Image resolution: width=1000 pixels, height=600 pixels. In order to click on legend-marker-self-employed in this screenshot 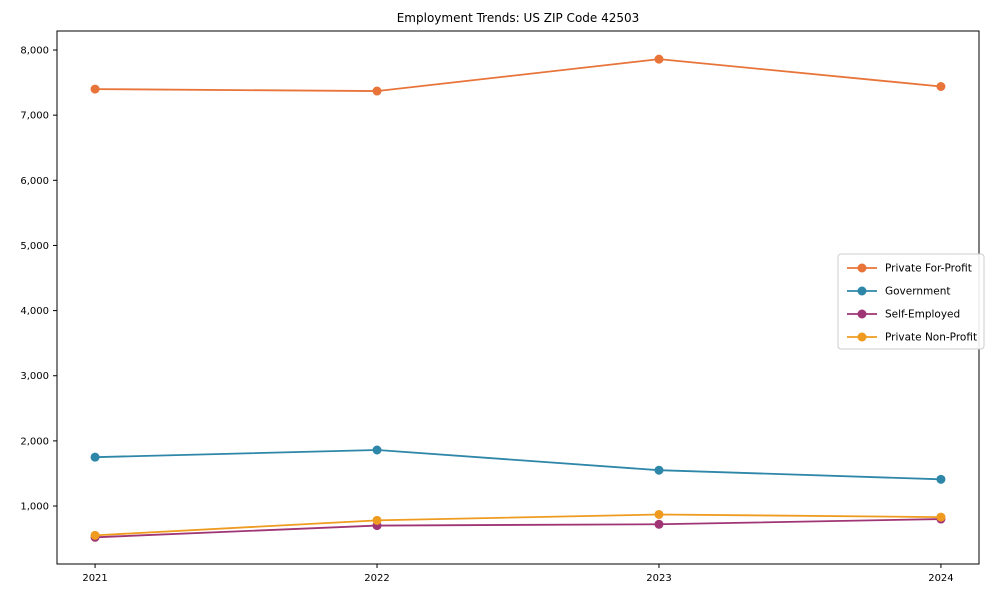, I will do `click(862, 314)`.